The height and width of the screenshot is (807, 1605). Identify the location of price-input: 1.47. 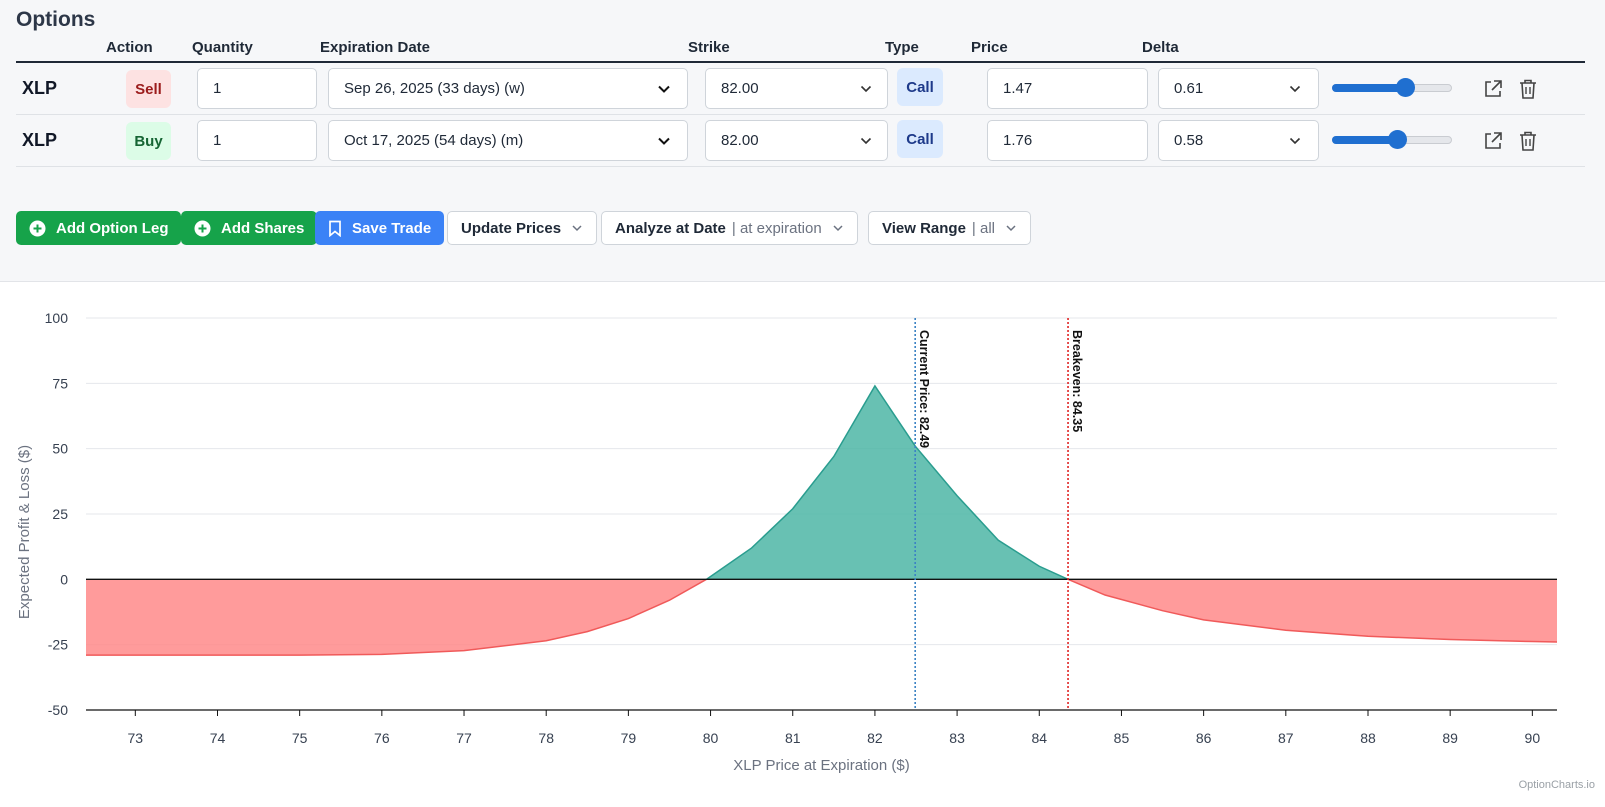
(1067, 88).